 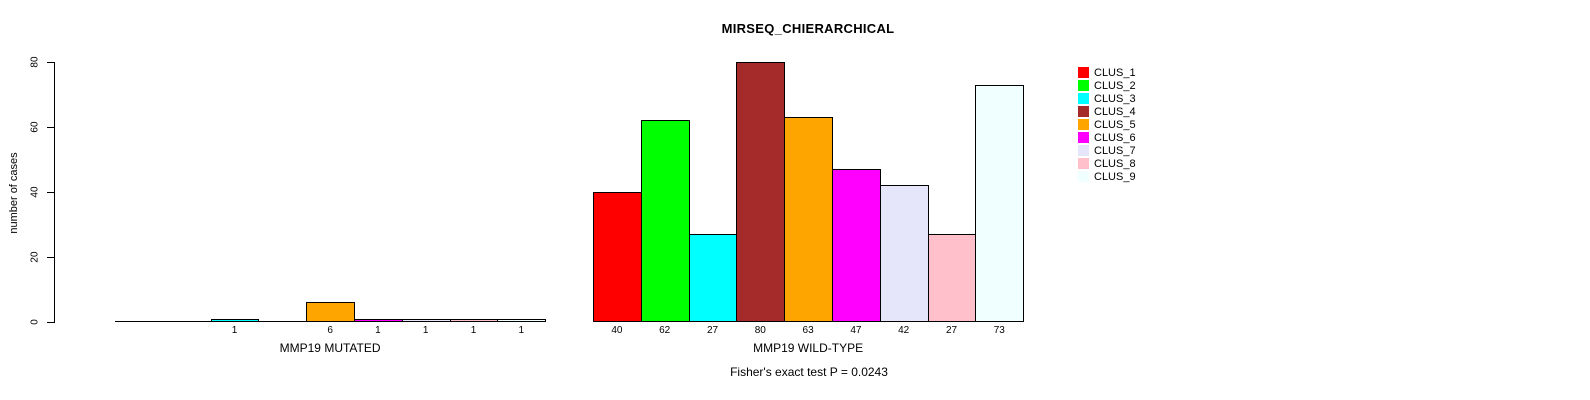 What do you see at coordinates (856, 330) in the screenshot?
I see `bar-value-label: 47` at bounding box center [856, 330].